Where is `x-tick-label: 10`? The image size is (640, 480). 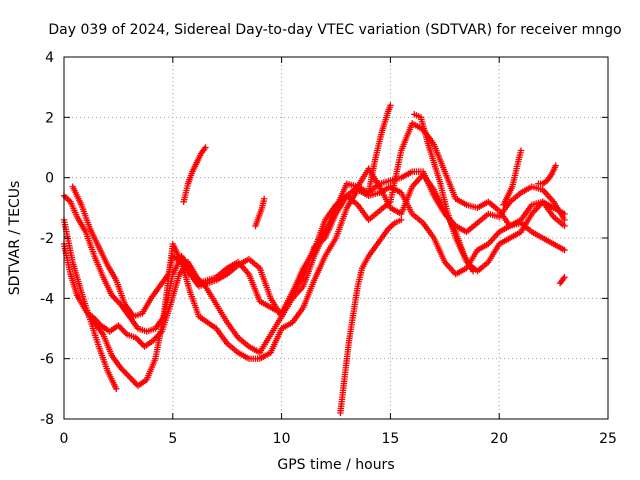
x-tick-label: 10 is located at coordinates (282, 439).